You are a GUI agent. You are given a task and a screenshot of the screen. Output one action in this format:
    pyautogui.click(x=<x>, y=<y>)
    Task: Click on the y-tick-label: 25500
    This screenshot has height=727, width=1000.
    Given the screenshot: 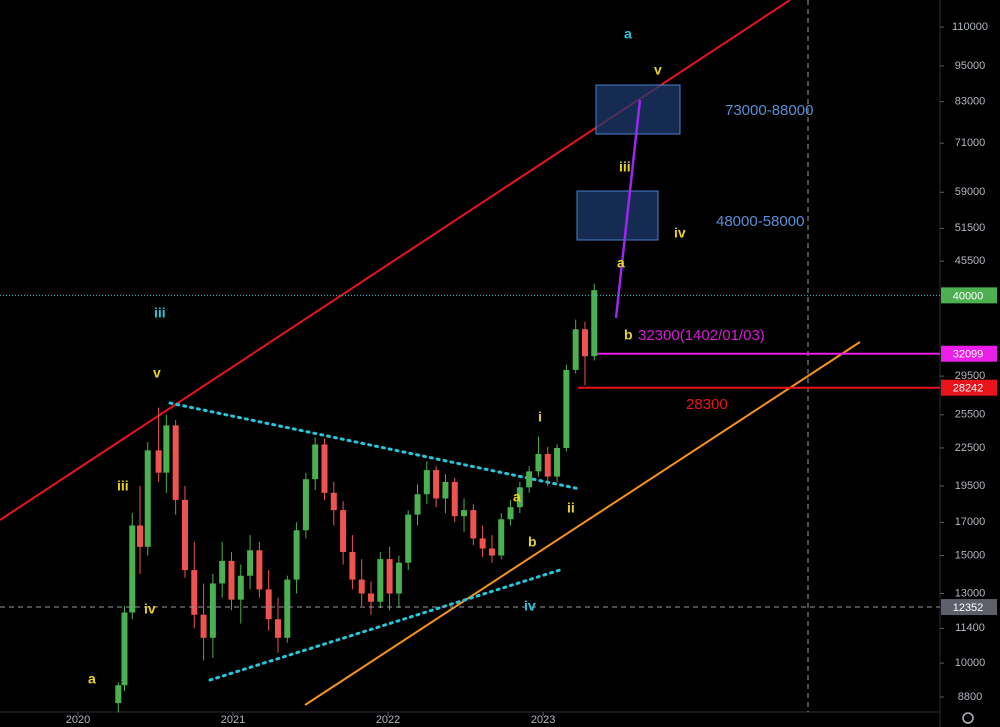 What is the action you would take?
    pyautogui.click(x=970, y=415)
    